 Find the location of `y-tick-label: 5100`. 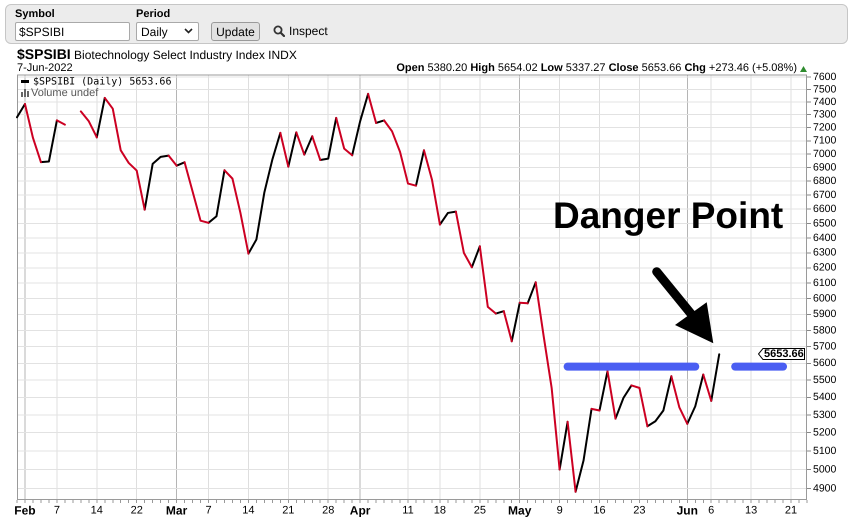

y-tick-label: 5100 is located at coordinates (825, 450).